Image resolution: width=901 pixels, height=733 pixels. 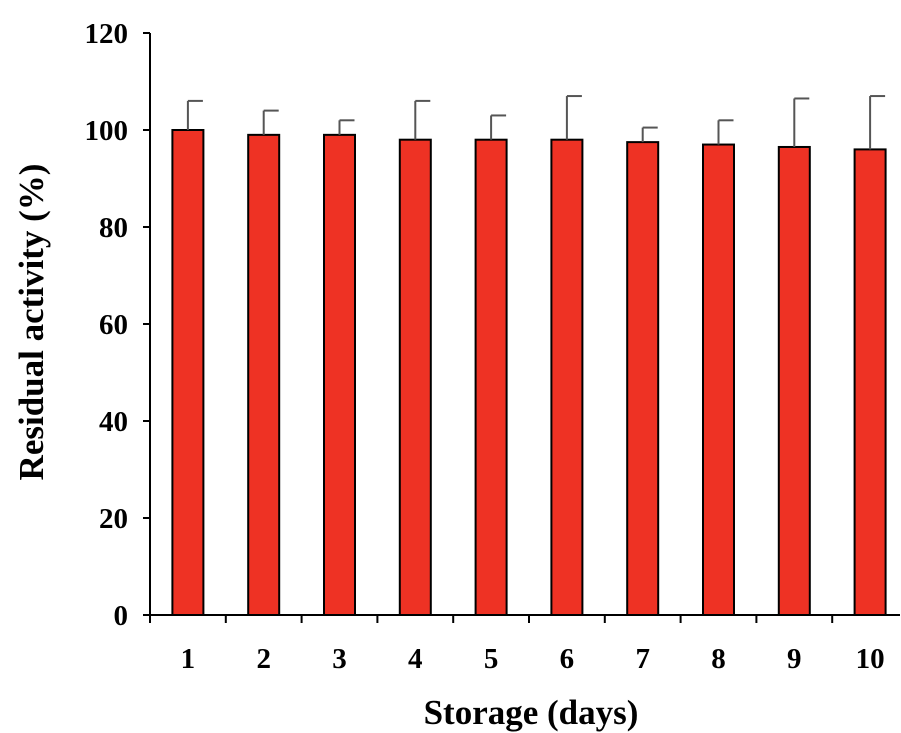 I want to click on x-tick-label: 7, so click(x=642, y=659).